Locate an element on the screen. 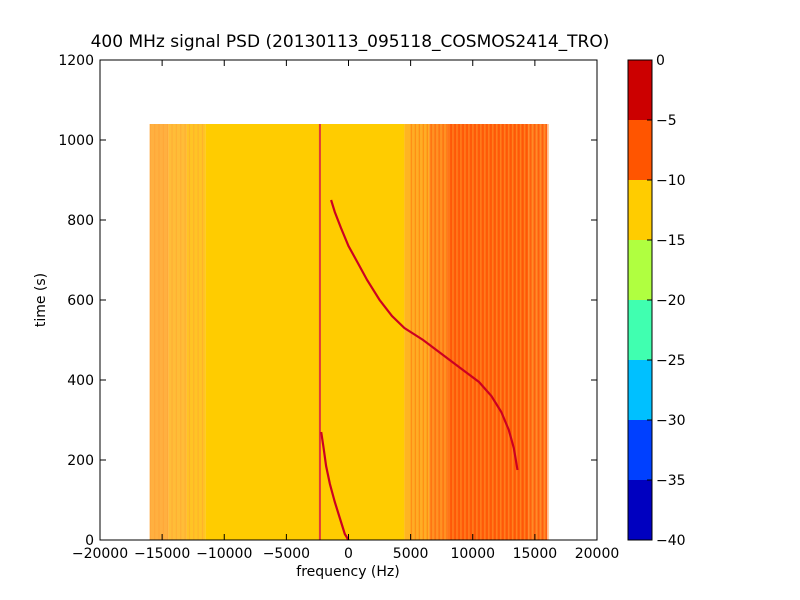  x-tick-label: −15000 is located at coordinates (162, 554).